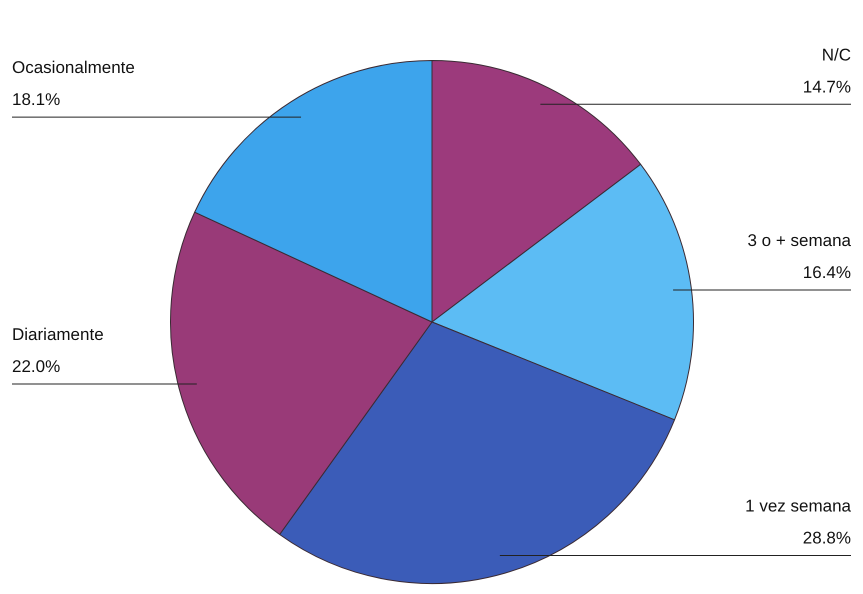 The image size is (863, 594). What do you see at coordinates (800, 240) in the screenshot?
I see `slice-label: 3 o + semana` at bounding box center [800, 240].